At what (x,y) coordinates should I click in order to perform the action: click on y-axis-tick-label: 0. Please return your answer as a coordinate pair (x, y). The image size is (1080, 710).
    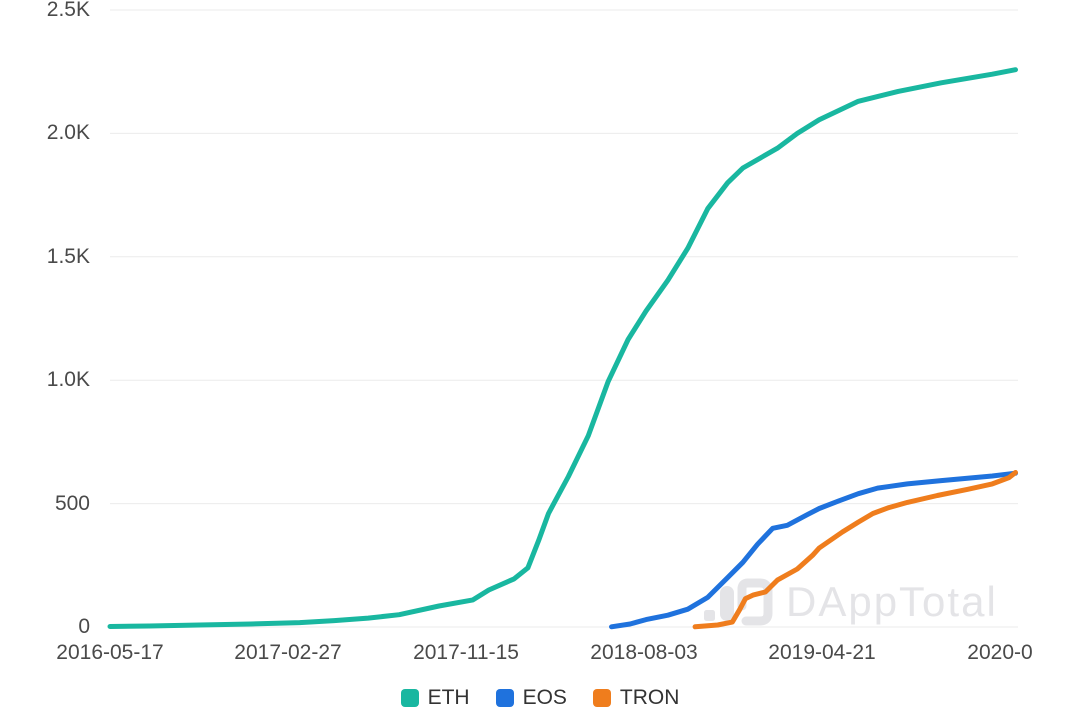
    Looking at the image, I should click on (84, 626).